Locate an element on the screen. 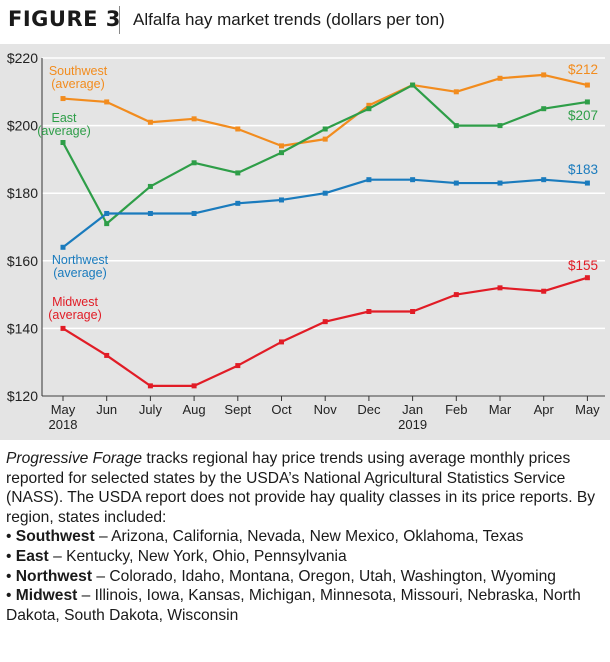 The width and height of the screenshot is (610, 662). header-divider is located at coordinates (119, 20).